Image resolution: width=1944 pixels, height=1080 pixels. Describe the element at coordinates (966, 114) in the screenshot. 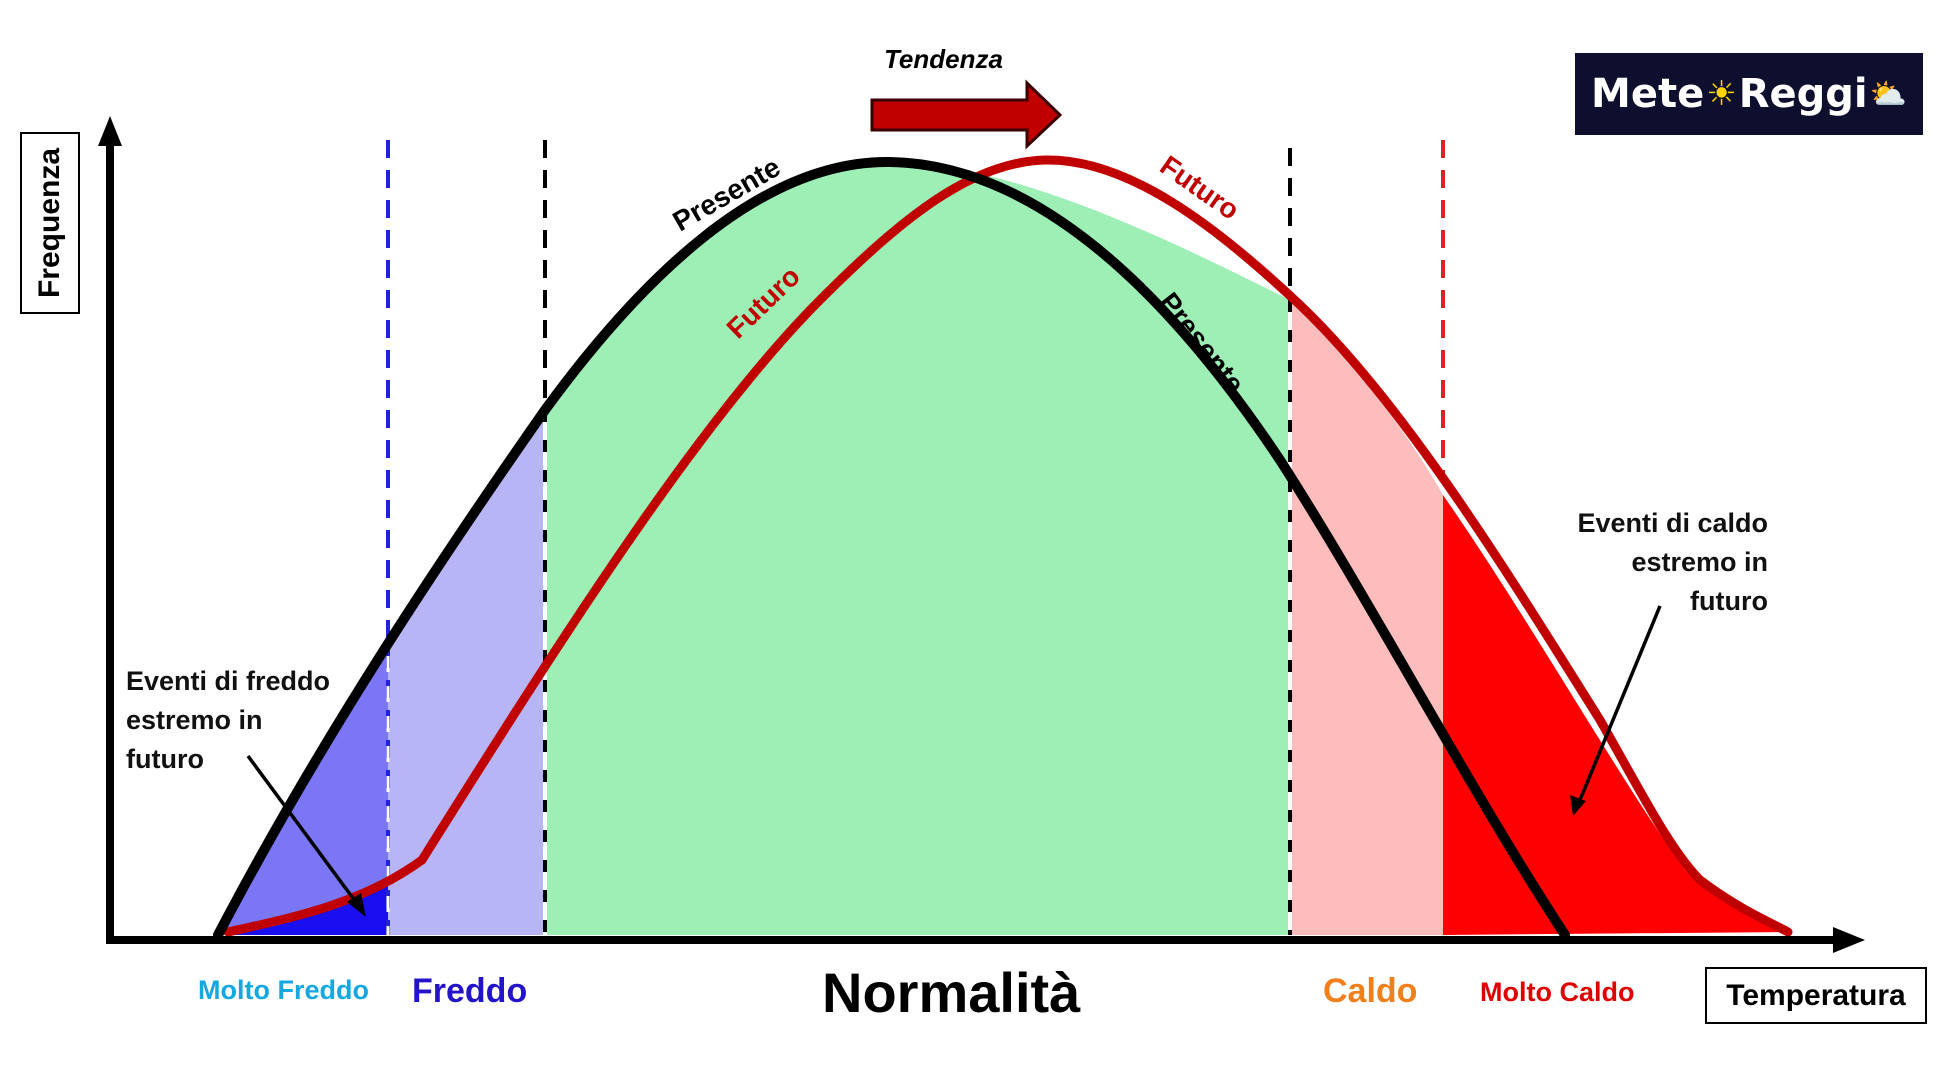

I see `trend-arrow` at that location.